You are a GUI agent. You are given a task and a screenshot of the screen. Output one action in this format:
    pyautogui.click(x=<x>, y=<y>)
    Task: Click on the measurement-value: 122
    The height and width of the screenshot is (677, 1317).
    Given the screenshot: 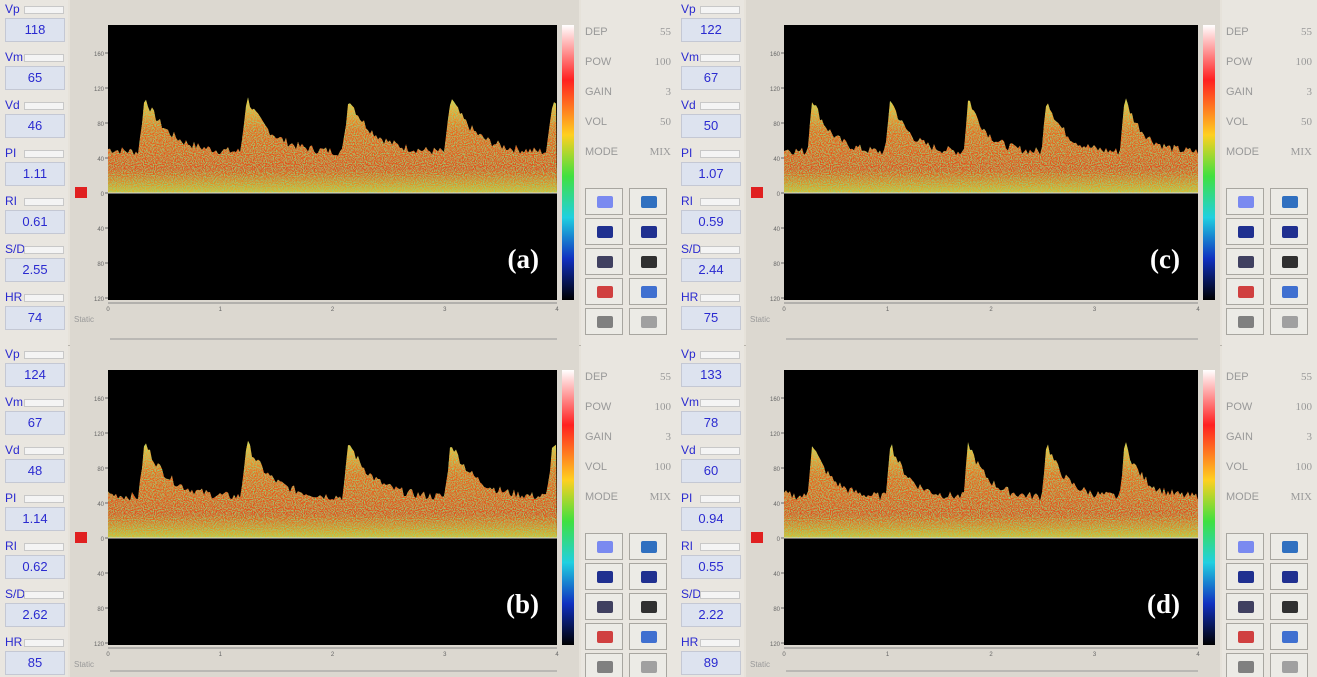 What is the action you would take?
    pyautogui.click(x=711, y=30)
    